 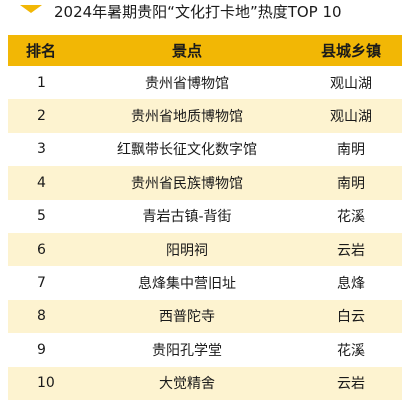 I want to click on spot-cell: 红飘带长征文化数字馆, so click(x=187, y=150).